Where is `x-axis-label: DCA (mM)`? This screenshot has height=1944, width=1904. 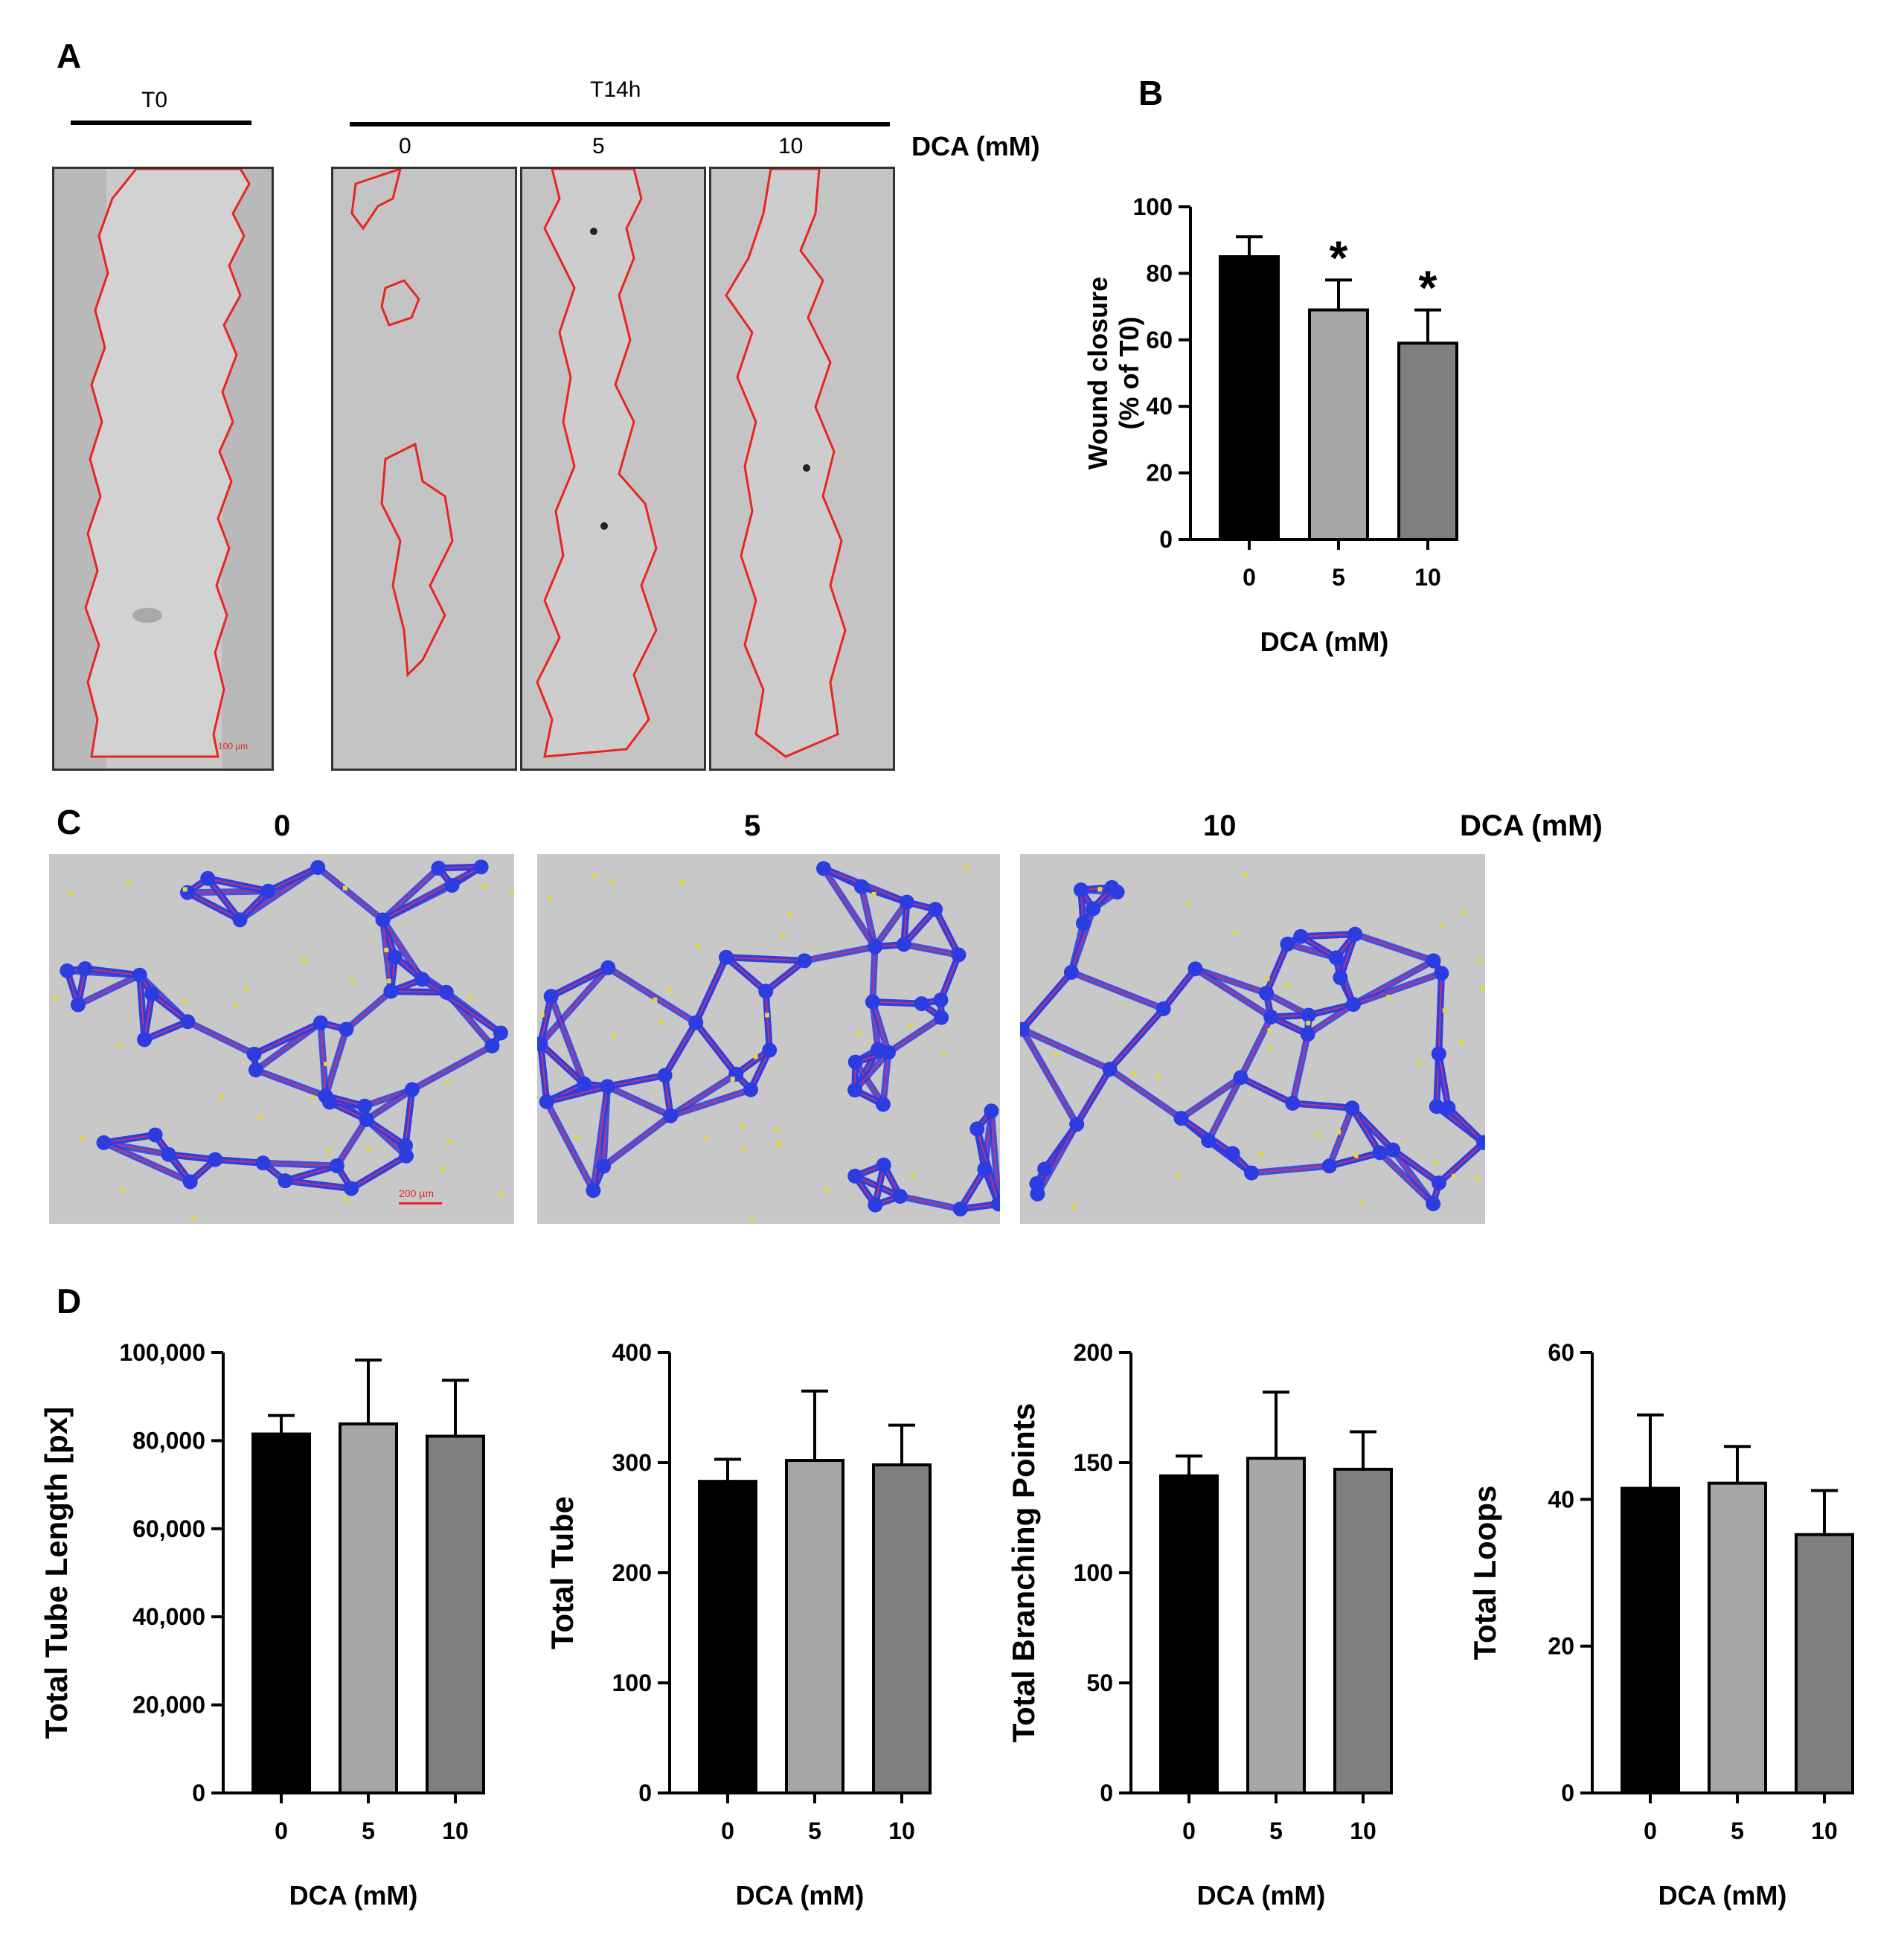
x-axis-label: DCA (mM) is located at coordinates (354, 1895).